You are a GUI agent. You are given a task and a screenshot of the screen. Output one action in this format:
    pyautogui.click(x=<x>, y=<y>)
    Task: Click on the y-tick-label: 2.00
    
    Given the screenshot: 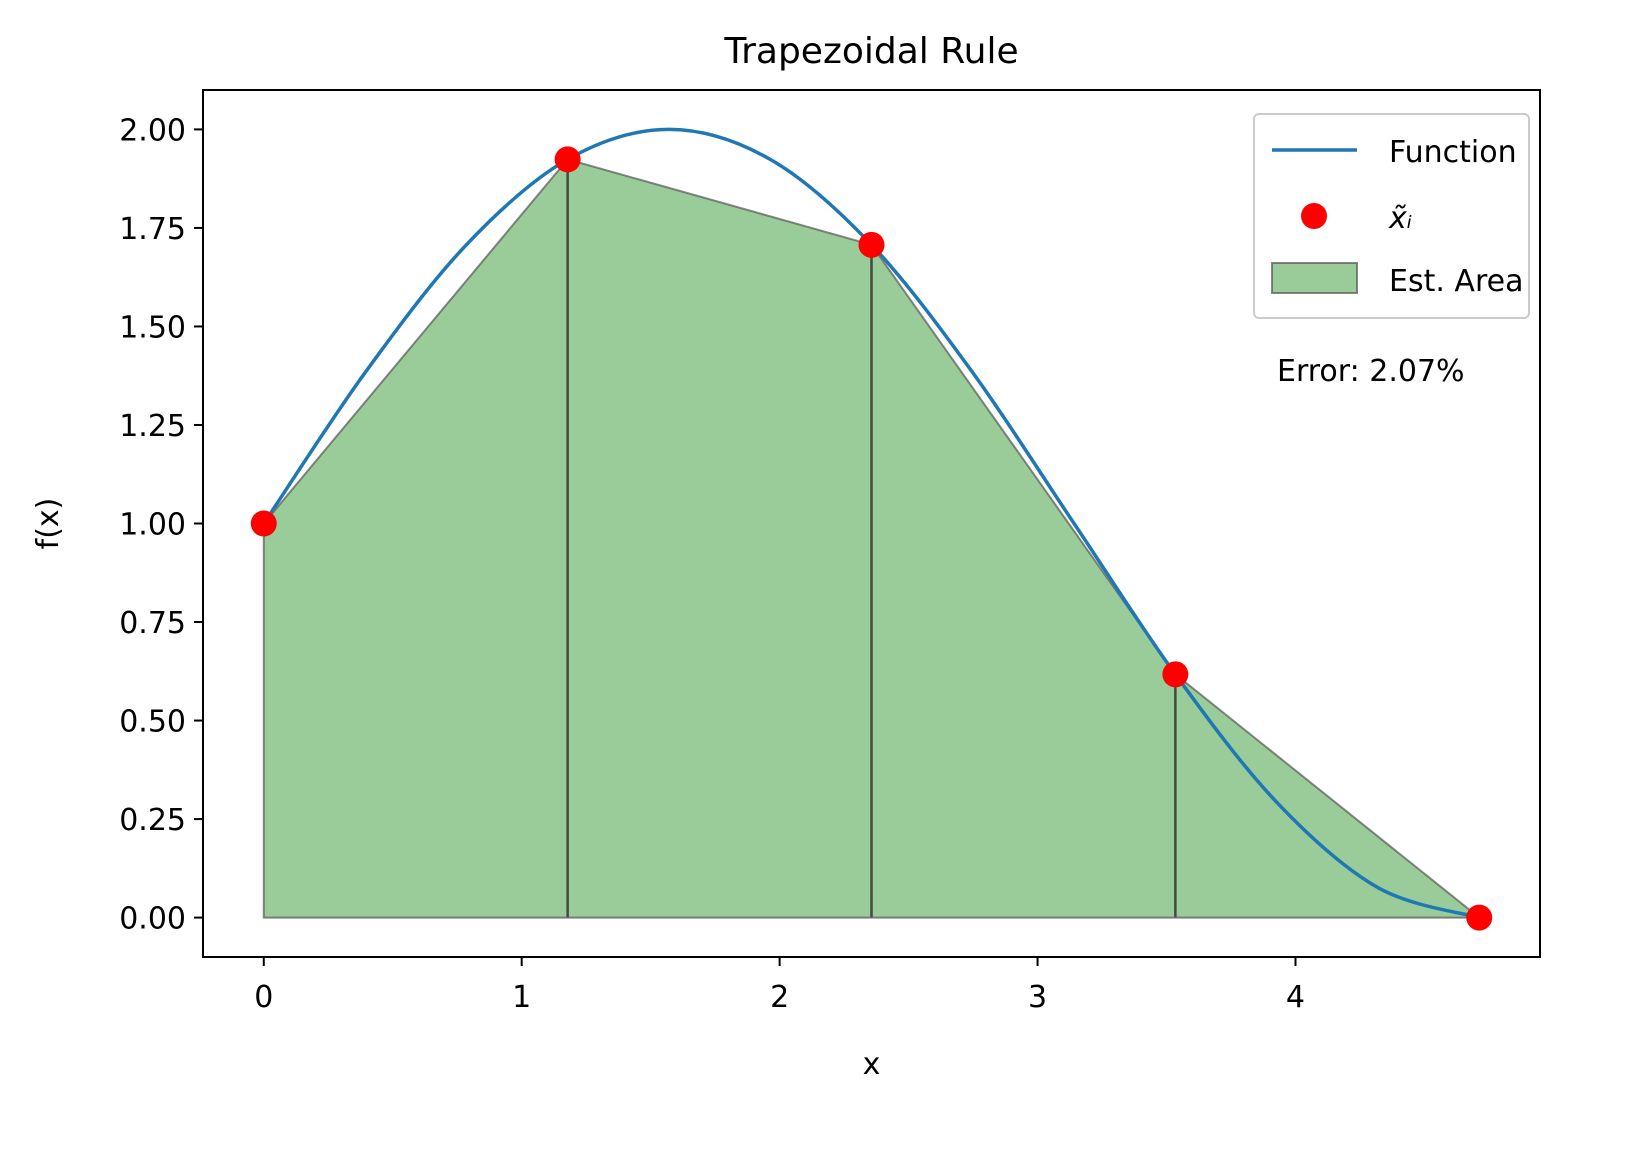 What is the action you would take?
    pyautogui.click(x=152, y=130)
    